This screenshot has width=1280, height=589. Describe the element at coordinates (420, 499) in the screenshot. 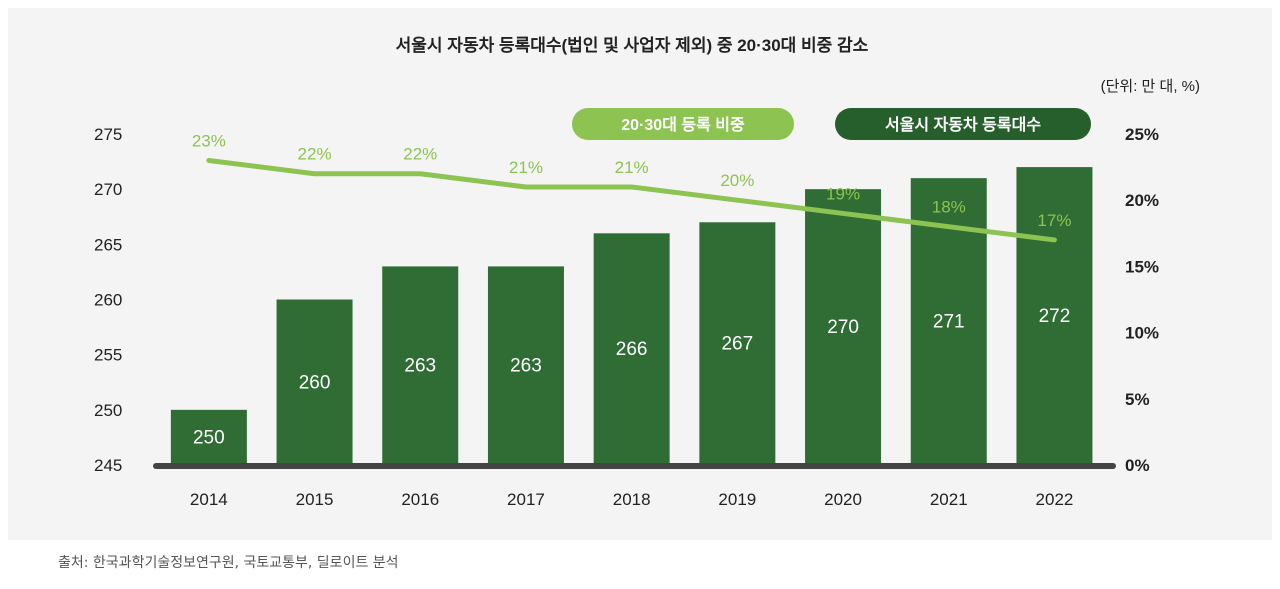

I see `x-tick-label: 2016` at that location.